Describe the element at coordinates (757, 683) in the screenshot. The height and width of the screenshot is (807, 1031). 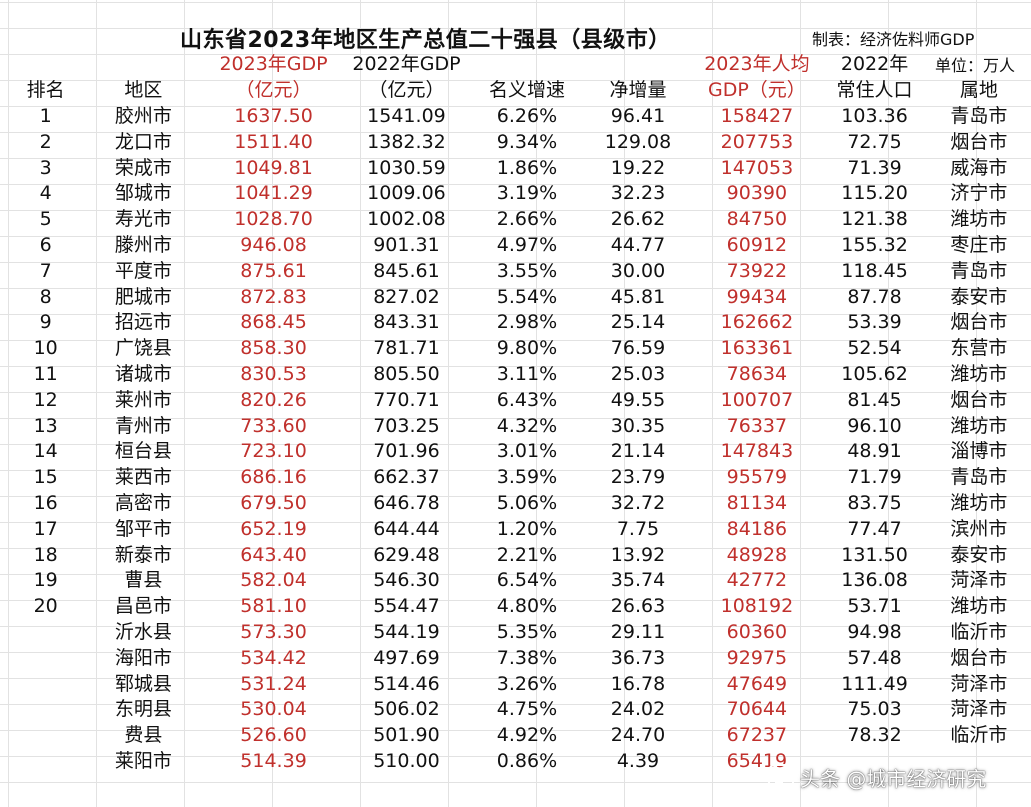
I see `cell-per-capita: 47649` at that location.